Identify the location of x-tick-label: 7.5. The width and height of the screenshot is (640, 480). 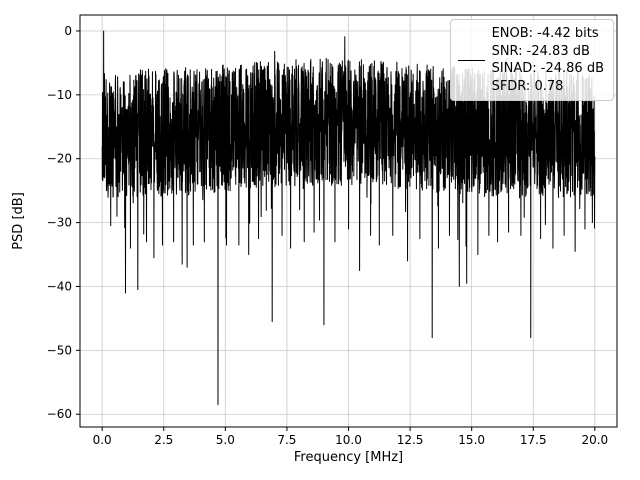
(286, 440).